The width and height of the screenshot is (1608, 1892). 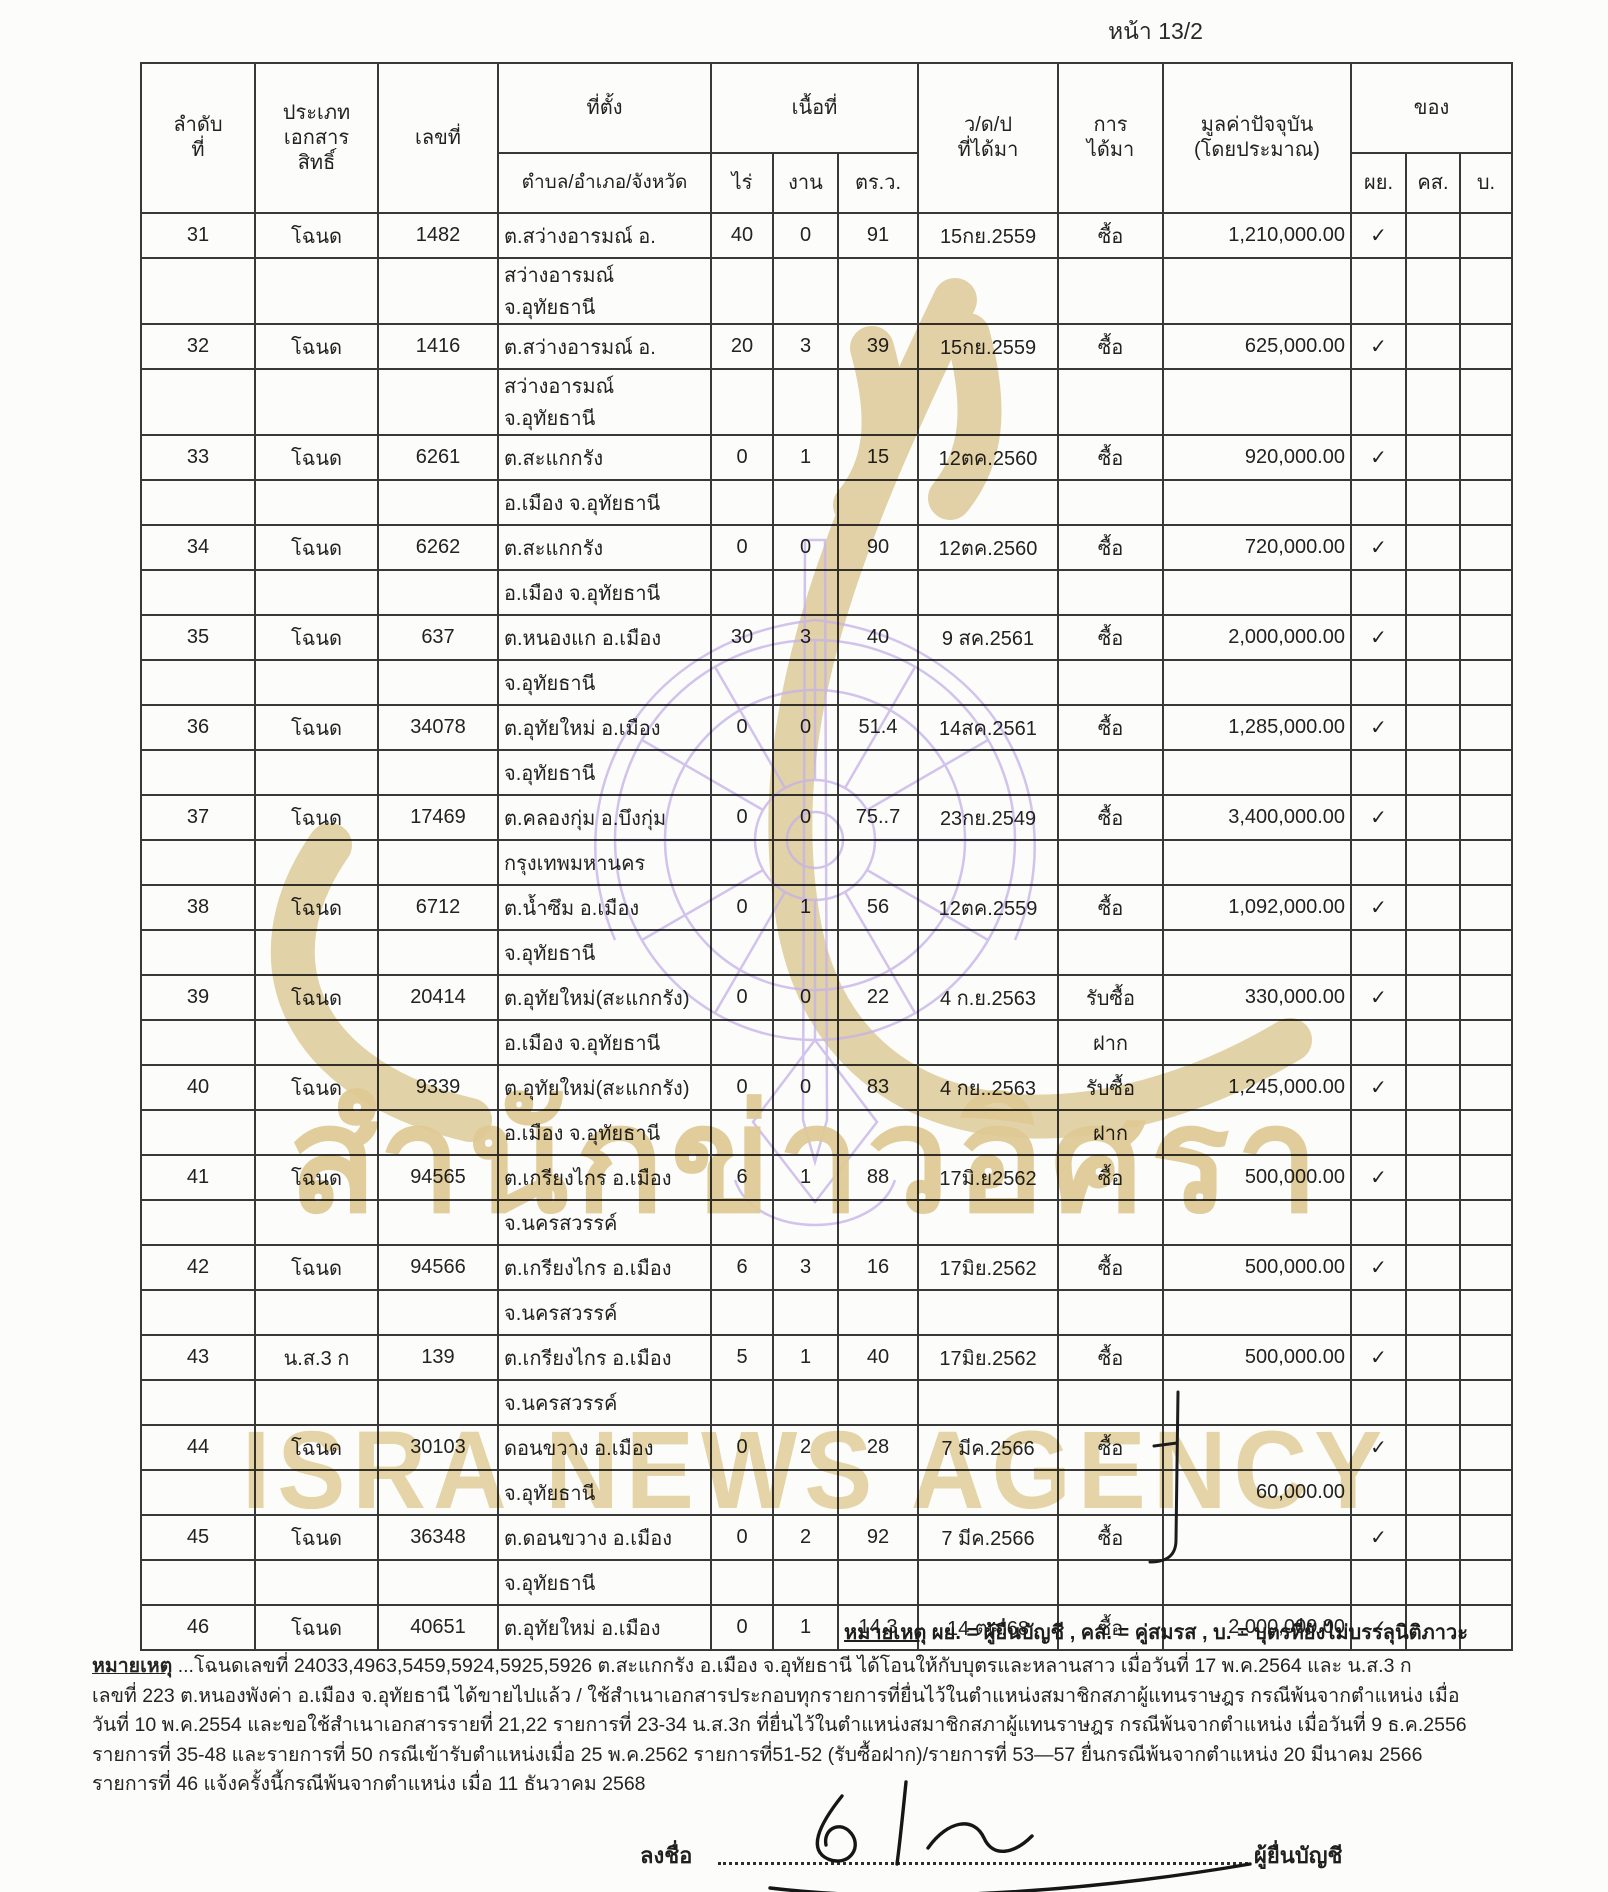 What do you see at coordinates (198, 547) in the screenshot?
I see `cell-no: 34` at bounding box center [198, 547].